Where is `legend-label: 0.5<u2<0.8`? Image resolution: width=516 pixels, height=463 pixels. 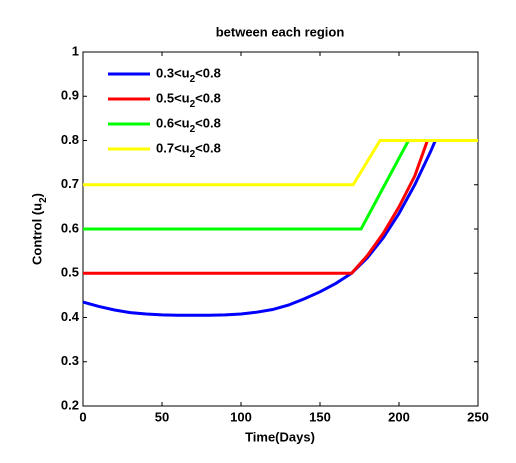 legend-label: 0.5<u2<0.8 is located at coordinates (188, 100).